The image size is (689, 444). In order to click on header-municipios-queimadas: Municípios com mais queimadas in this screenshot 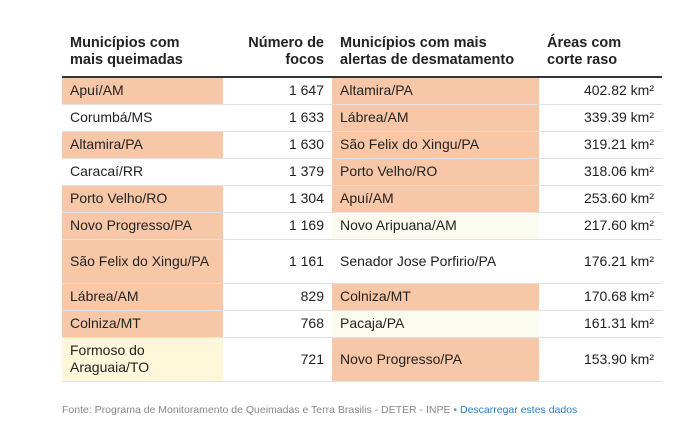, I will do `click(142, 50)`.